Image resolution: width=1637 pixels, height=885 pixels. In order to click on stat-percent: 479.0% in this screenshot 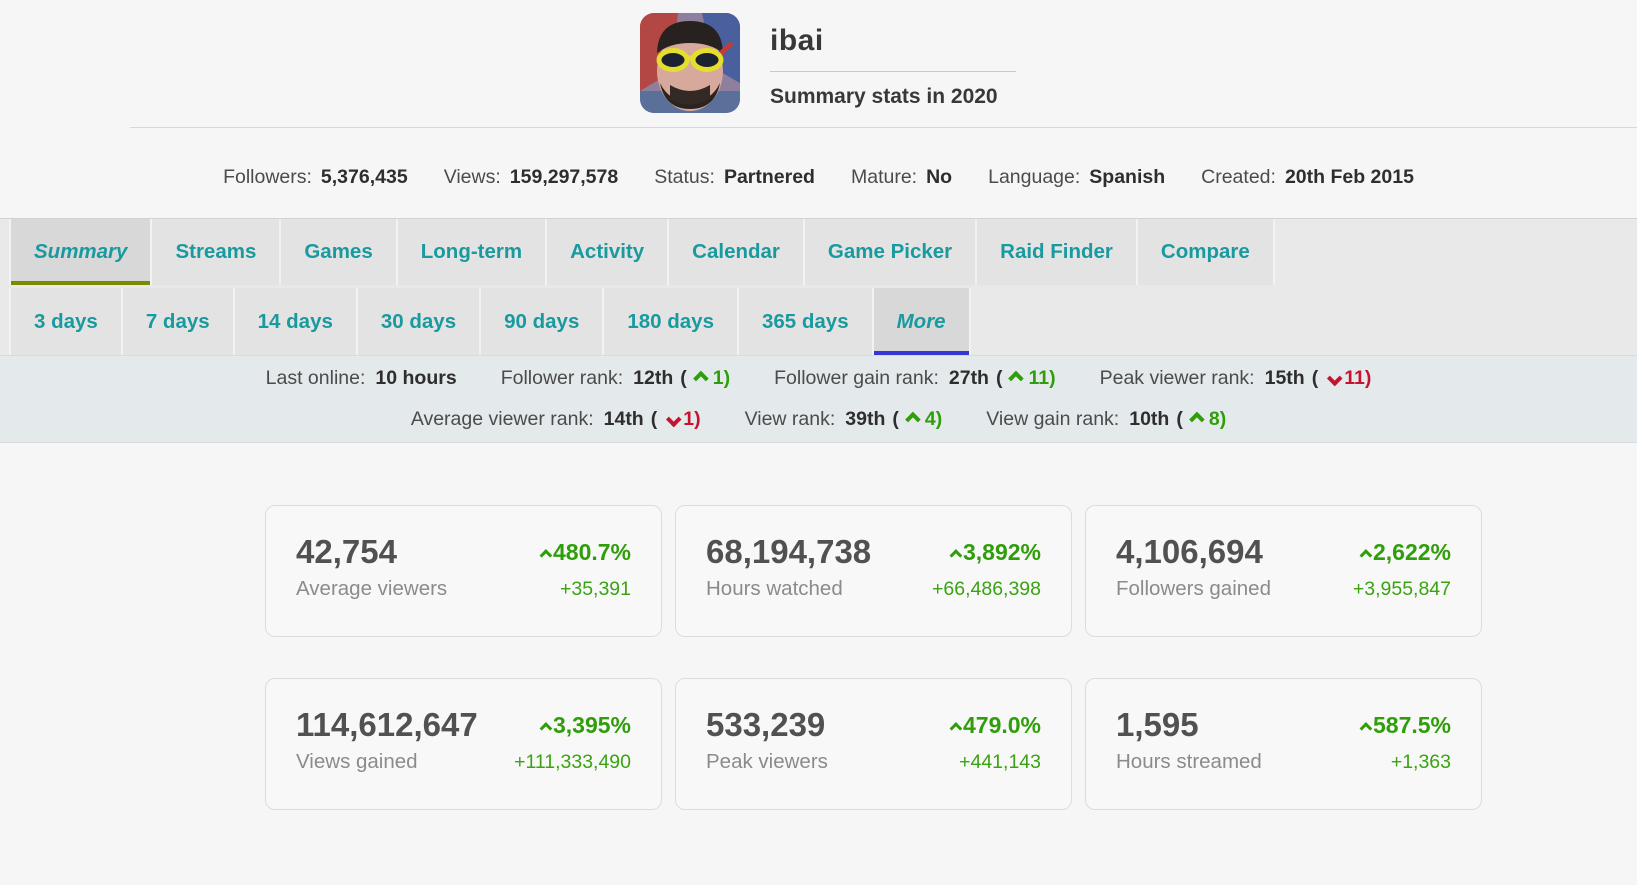, I will do `click(995, 725)`.